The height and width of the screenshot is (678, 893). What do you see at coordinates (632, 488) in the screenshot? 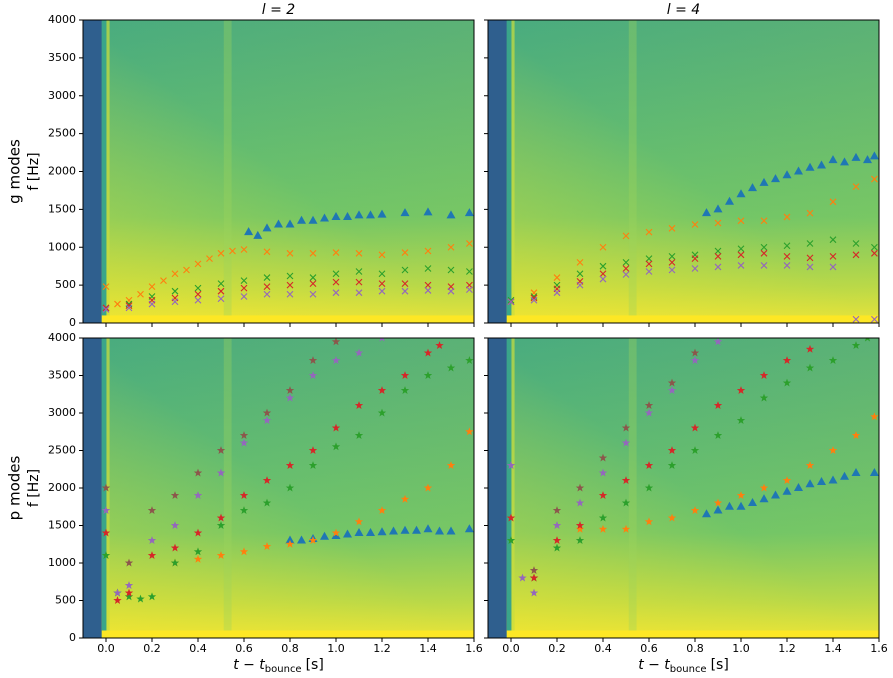
I see `vertical-stripe` at bounding box center [632, 488].